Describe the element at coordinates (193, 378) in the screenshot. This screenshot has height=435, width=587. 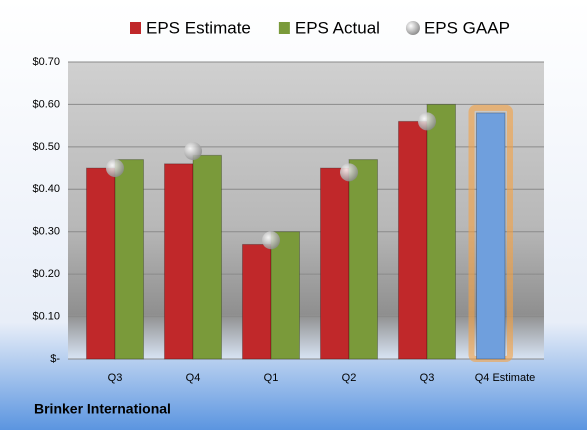
I see `x-tick-label: Q4` at that location.